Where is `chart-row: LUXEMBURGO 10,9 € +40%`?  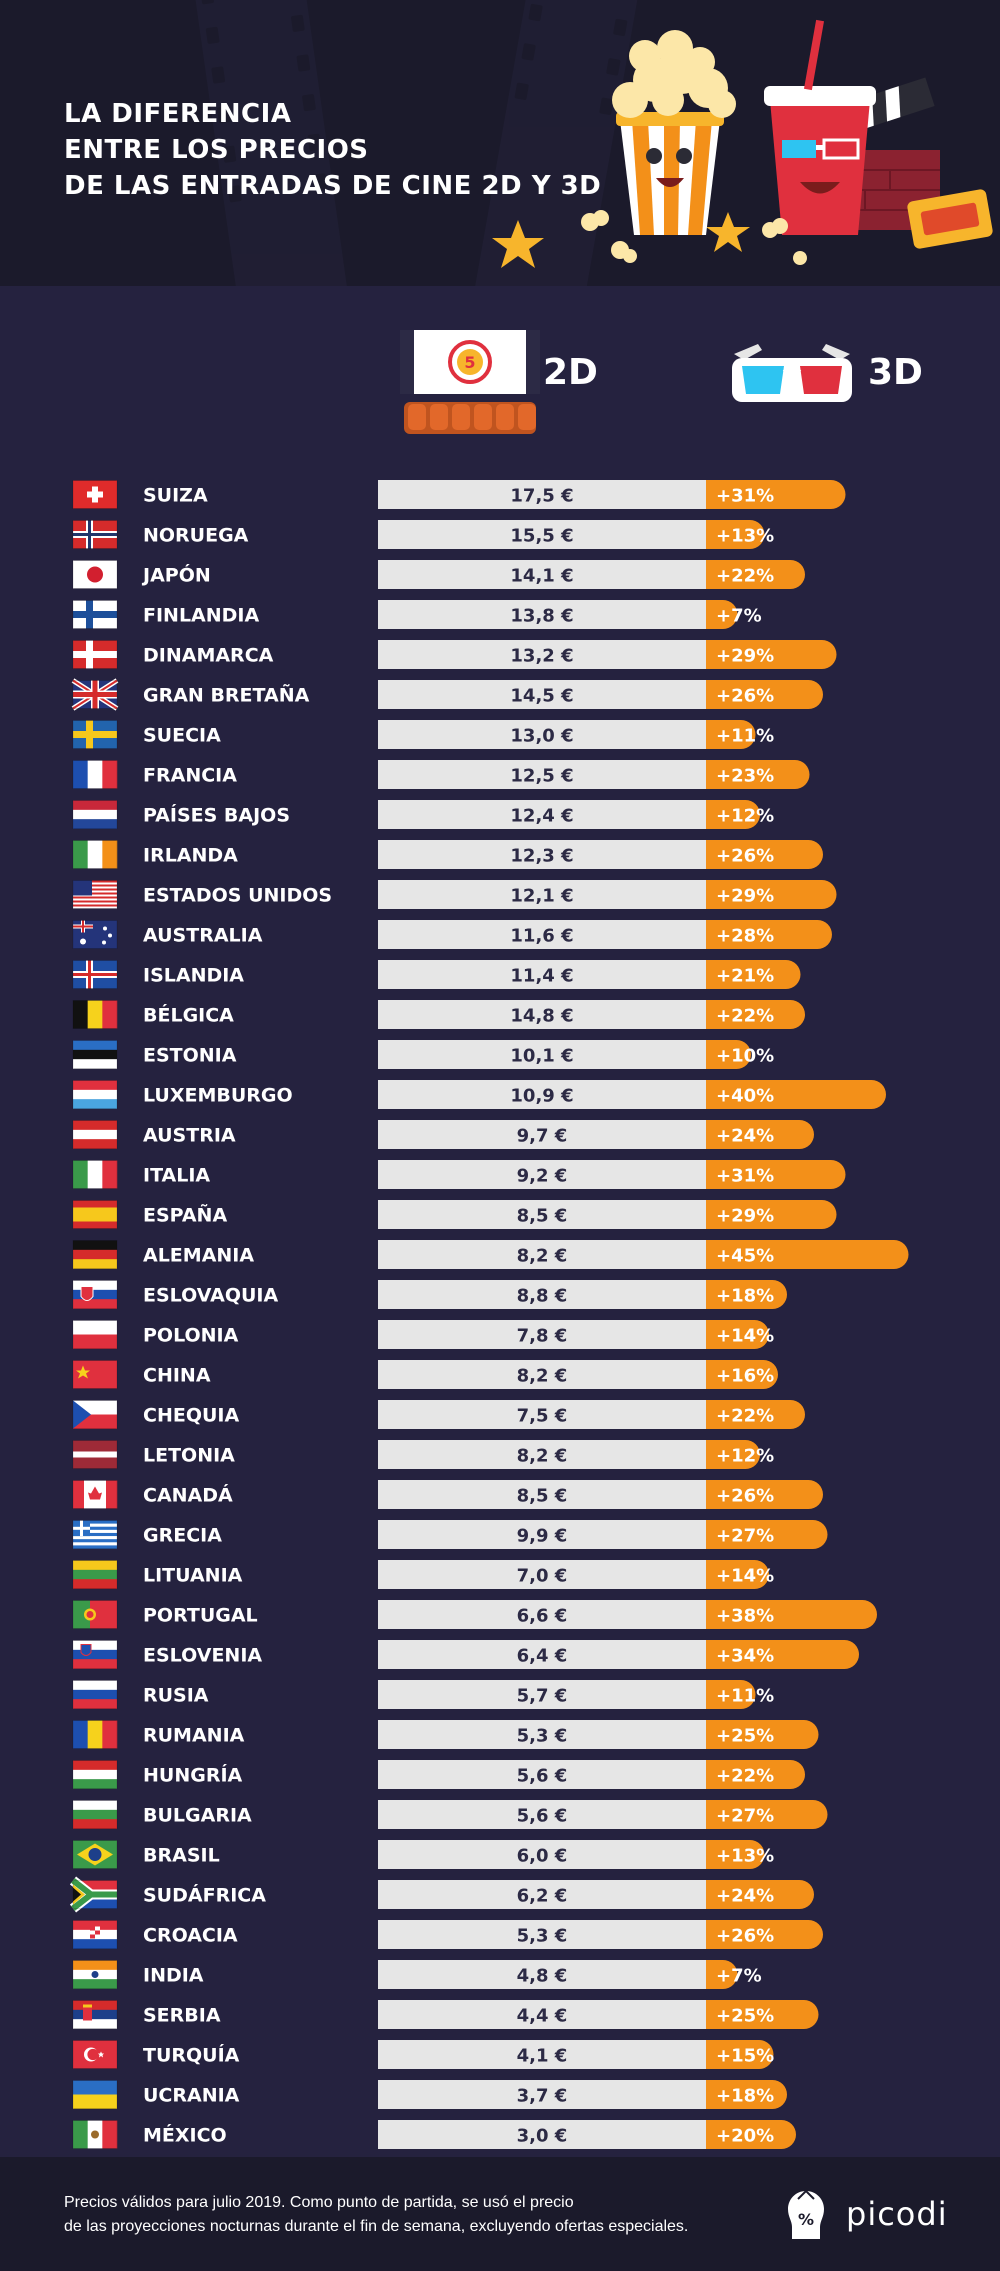
chart-row: LUXEMBURGO 10,9 € +40% is located at coordinates (479, 1094).